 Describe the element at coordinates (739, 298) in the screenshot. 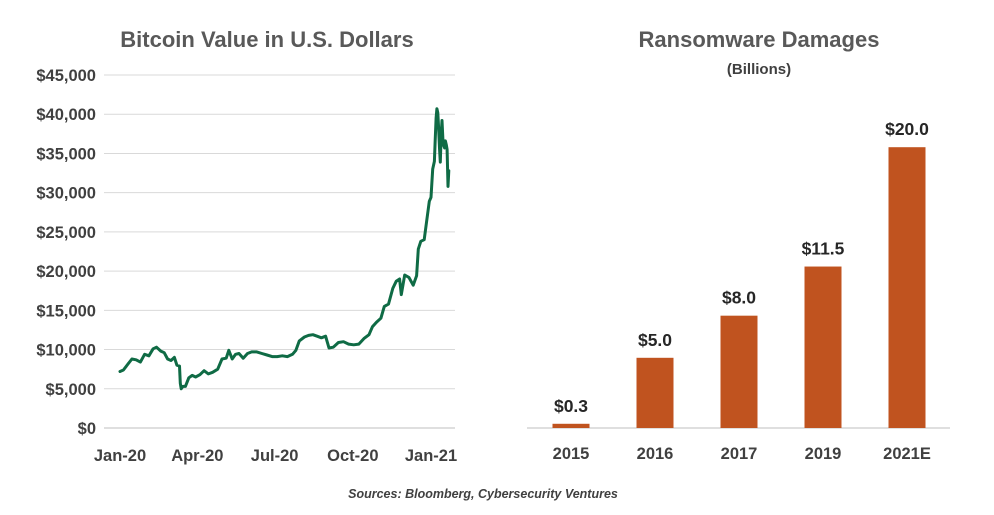

I see `ransomware-data-label: $8.0` at that location.